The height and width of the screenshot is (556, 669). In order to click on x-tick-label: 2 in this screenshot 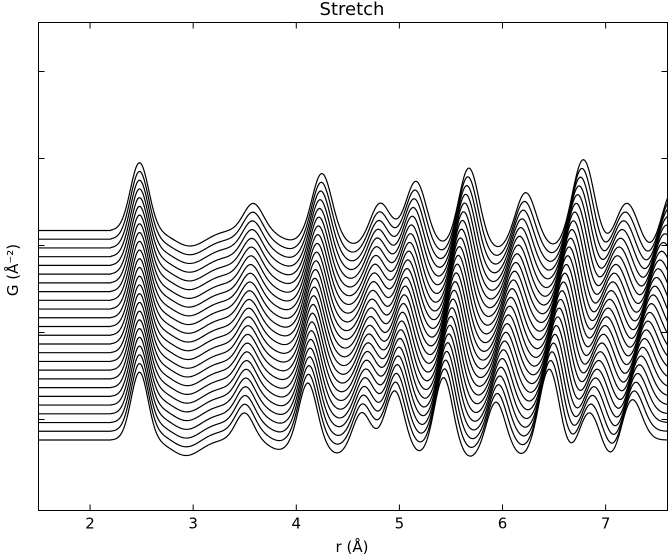, I will do `click(90, 524)`.